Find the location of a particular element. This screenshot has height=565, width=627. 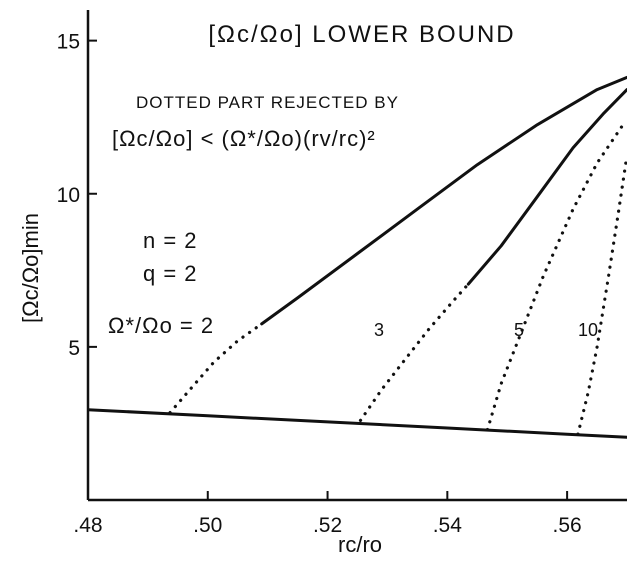

y-axis-label: [Ωc/Ωo]min is located at coordinates (30, 268).